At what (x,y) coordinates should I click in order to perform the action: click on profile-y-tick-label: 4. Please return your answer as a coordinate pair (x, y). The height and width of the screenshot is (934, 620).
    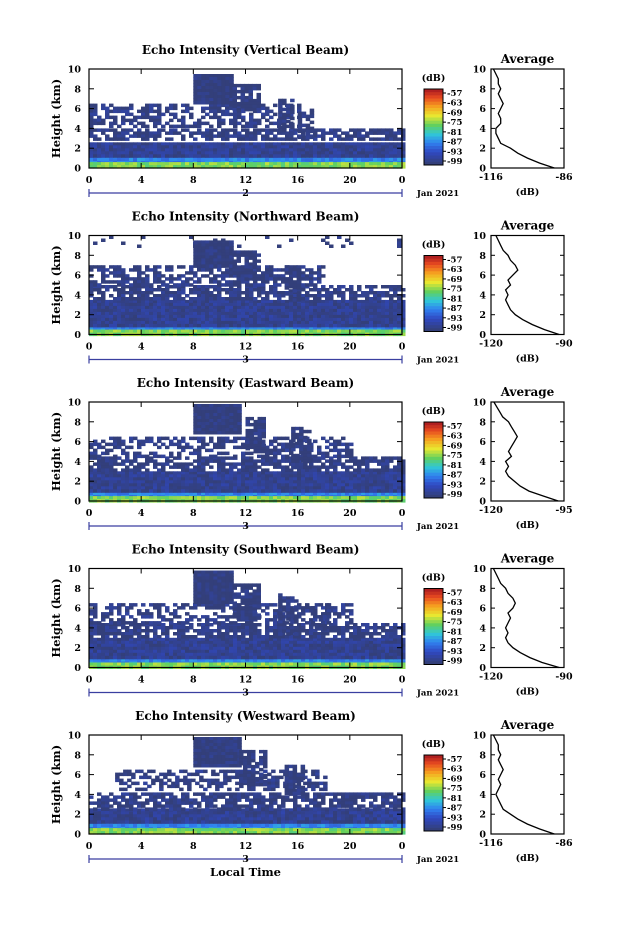
    Looking at the image, I should click on (482, 129).